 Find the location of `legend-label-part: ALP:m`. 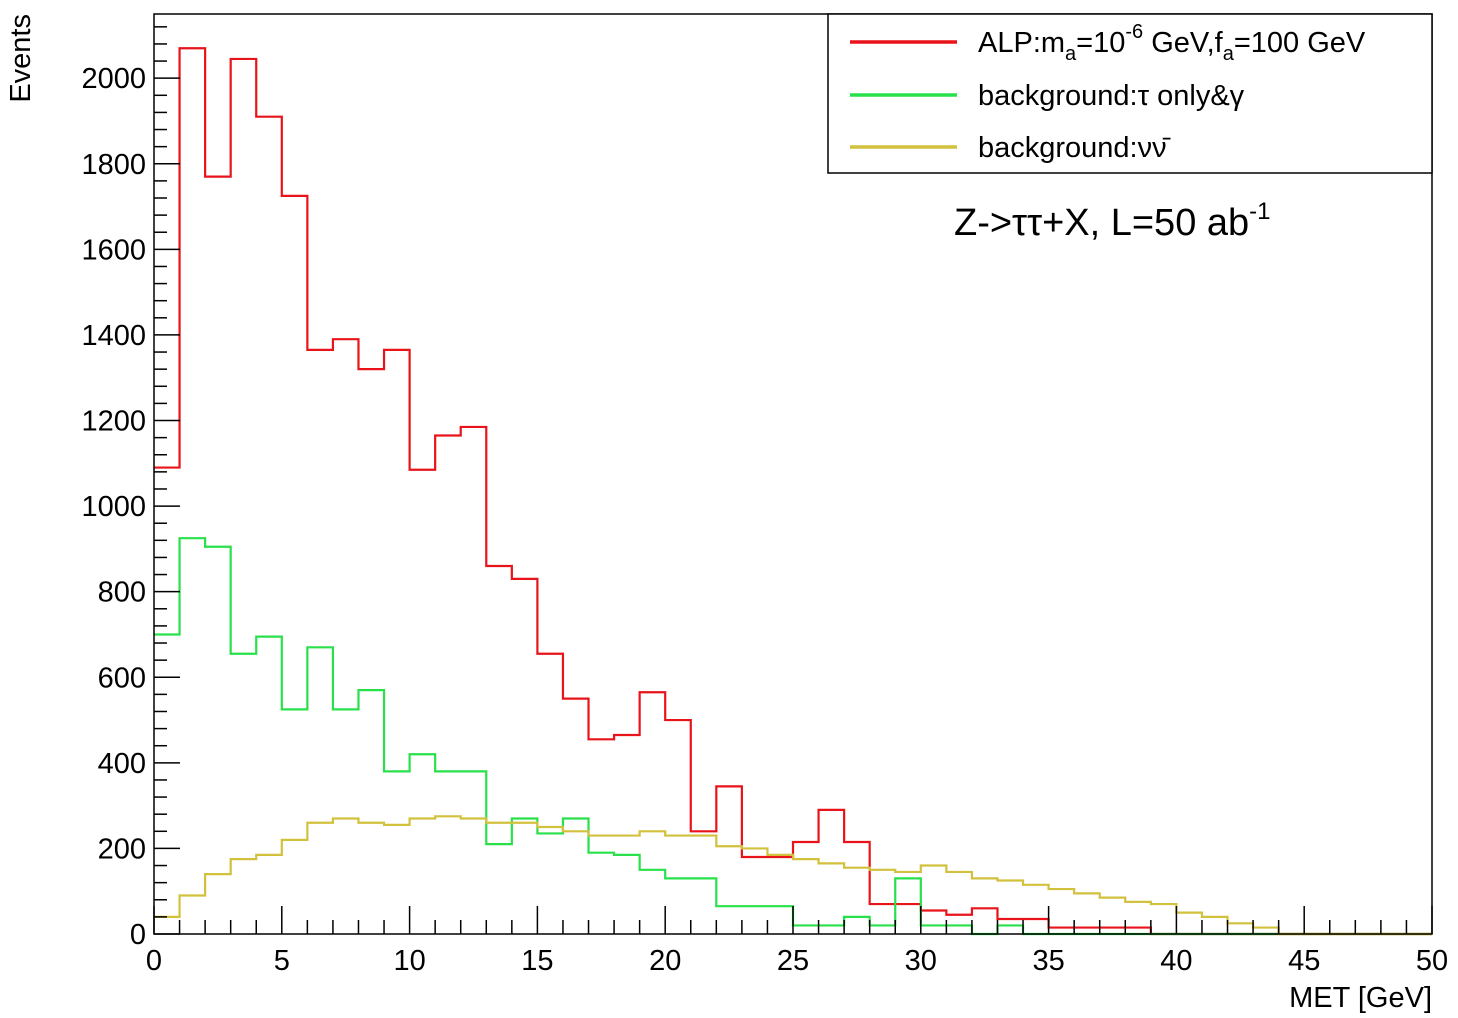

legend-label-part: ALP:m is located at coordinates (1021, 43).